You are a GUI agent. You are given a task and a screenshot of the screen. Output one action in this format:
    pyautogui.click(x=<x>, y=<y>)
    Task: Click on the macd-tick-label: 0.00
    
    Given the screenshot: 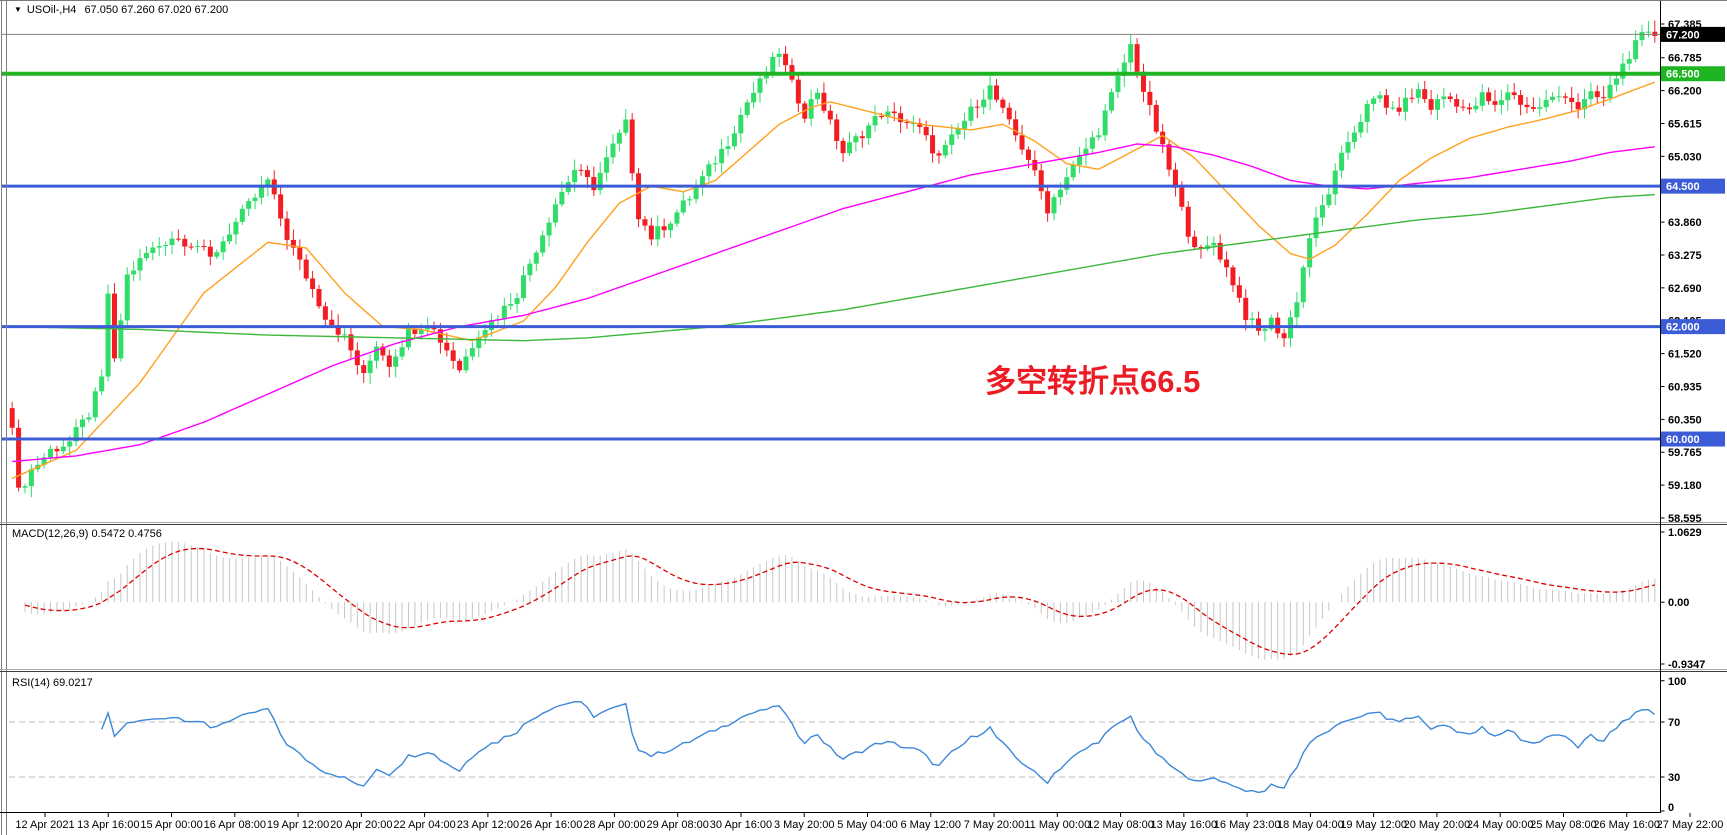 What is the action you would take?
    pyautogui.click(x=1678, y=603)
    